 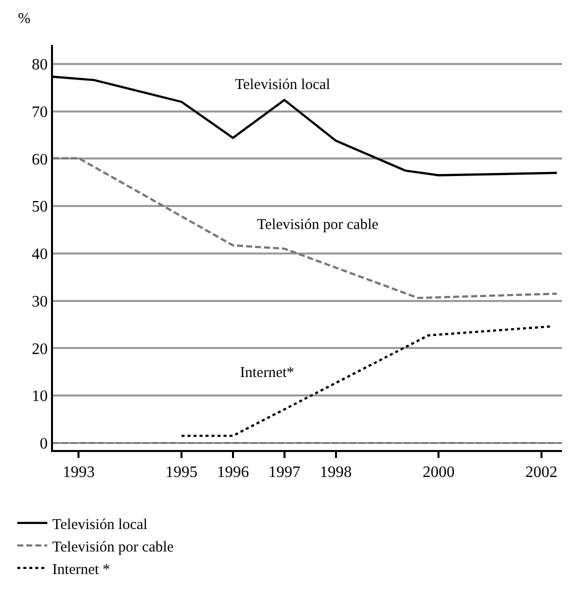 I want to click on y-tick-label: 30, so click(x=40, y=301).